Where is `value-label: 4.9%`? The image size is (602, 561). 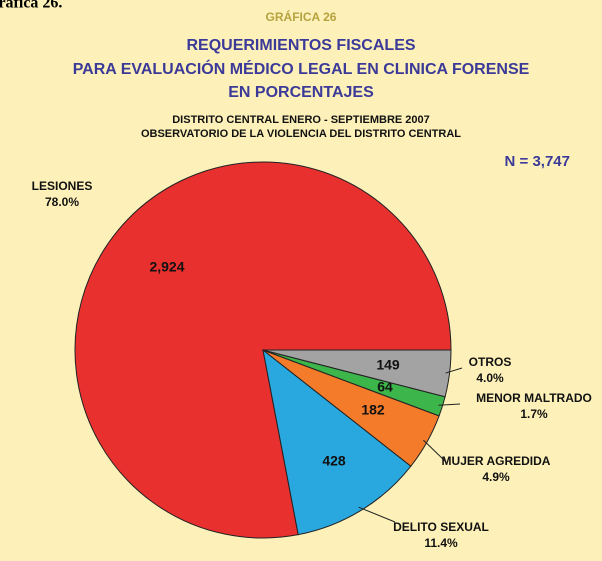 value-label: 4.9% is located at coordinates (496, 477).